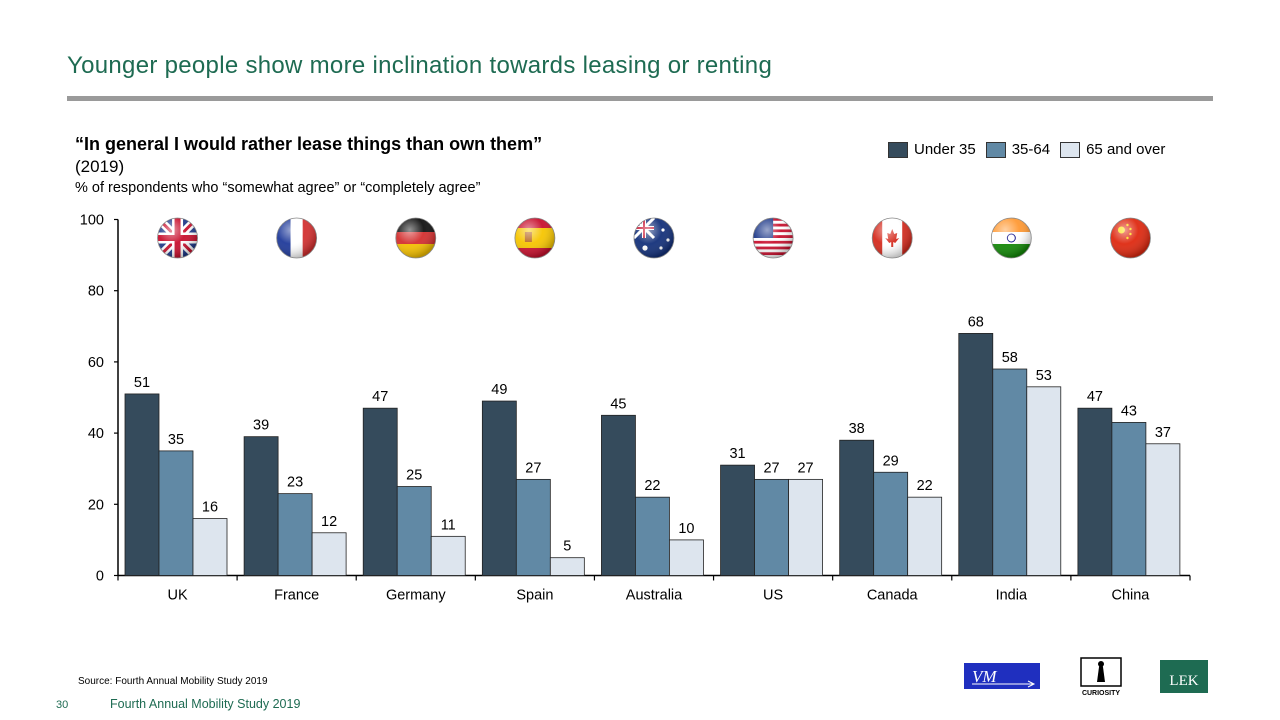 The height and width of the screenshot is (720, 1280). I want to click on legend-item-under35: Under 35, so click(932, 149).